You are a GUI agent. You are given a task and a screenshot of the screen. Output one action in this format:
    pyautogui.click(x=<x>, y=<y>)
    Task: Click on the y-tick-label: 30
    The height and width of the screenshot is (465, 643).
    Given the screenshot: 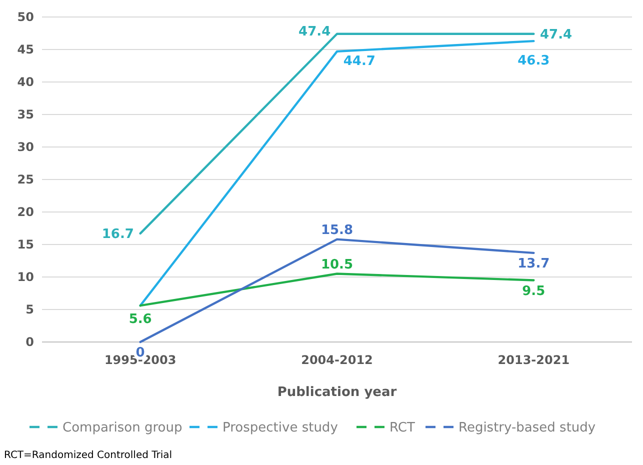 What is the action you would take?
    pyautogui.click(x=25, y=147)
    